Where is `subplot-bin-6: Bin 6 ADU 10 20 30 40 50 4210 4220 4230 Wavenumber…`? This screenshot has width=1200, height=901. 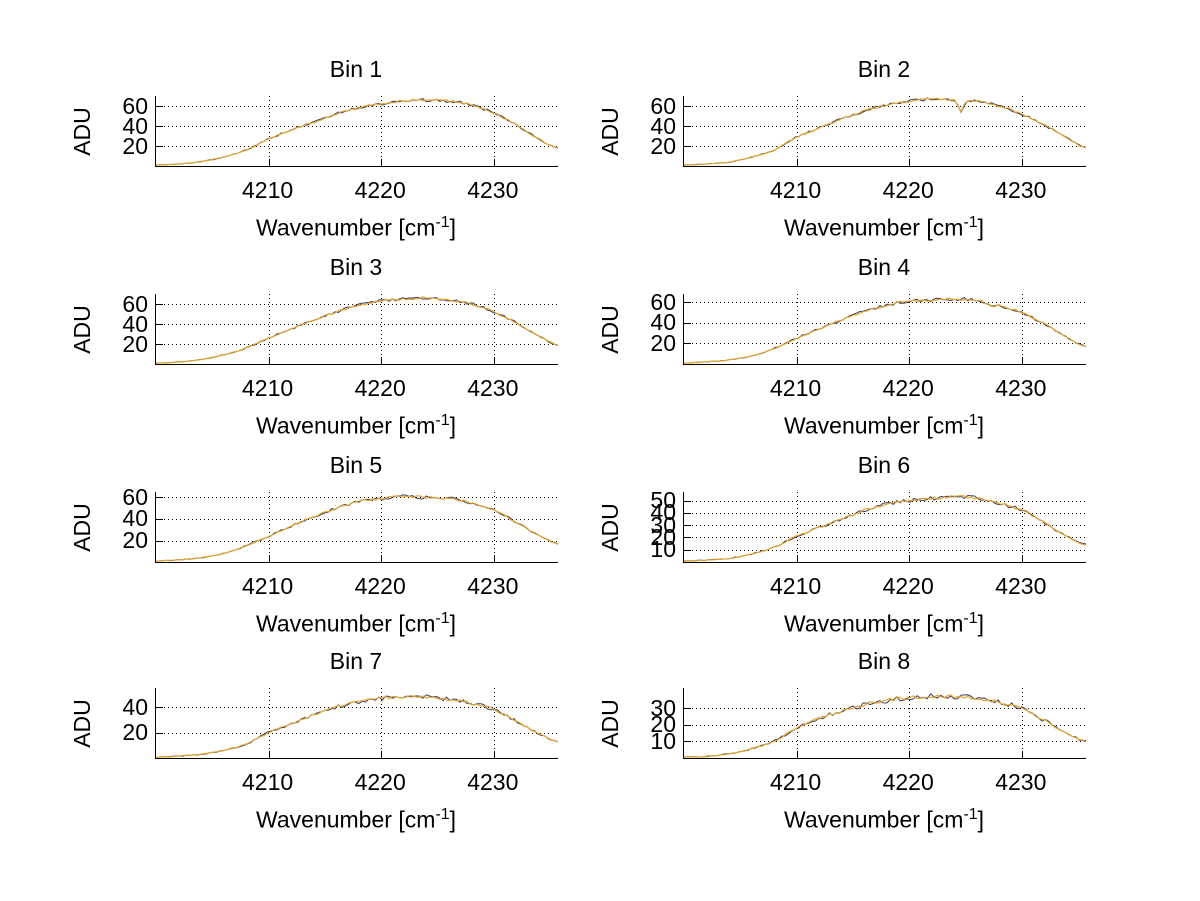
subplot-bin-6: Bin 6 ADU 10 20 30 40 50 4210 4220 4230 Wavenumber… is located at coordinates (842, 544).